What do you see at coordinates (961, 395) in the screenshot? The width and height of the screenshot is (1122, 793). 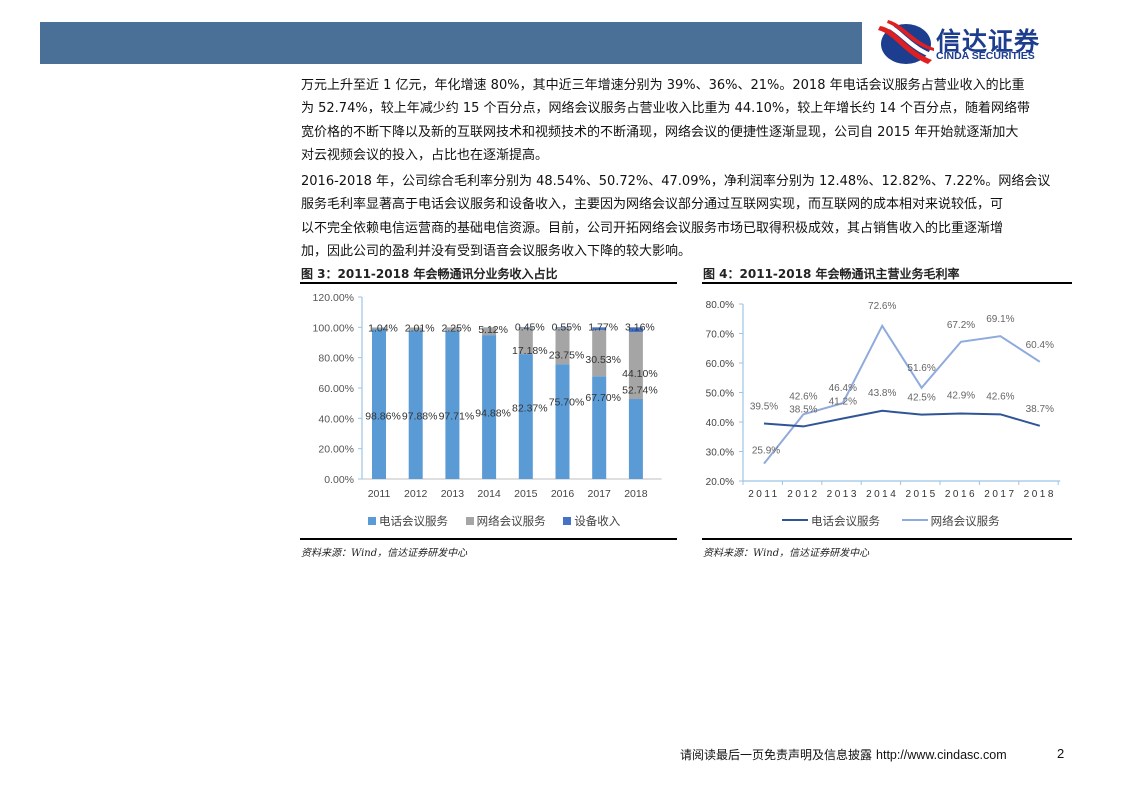 I see `data-label: 42.9%` at bounding box center [961, 395].